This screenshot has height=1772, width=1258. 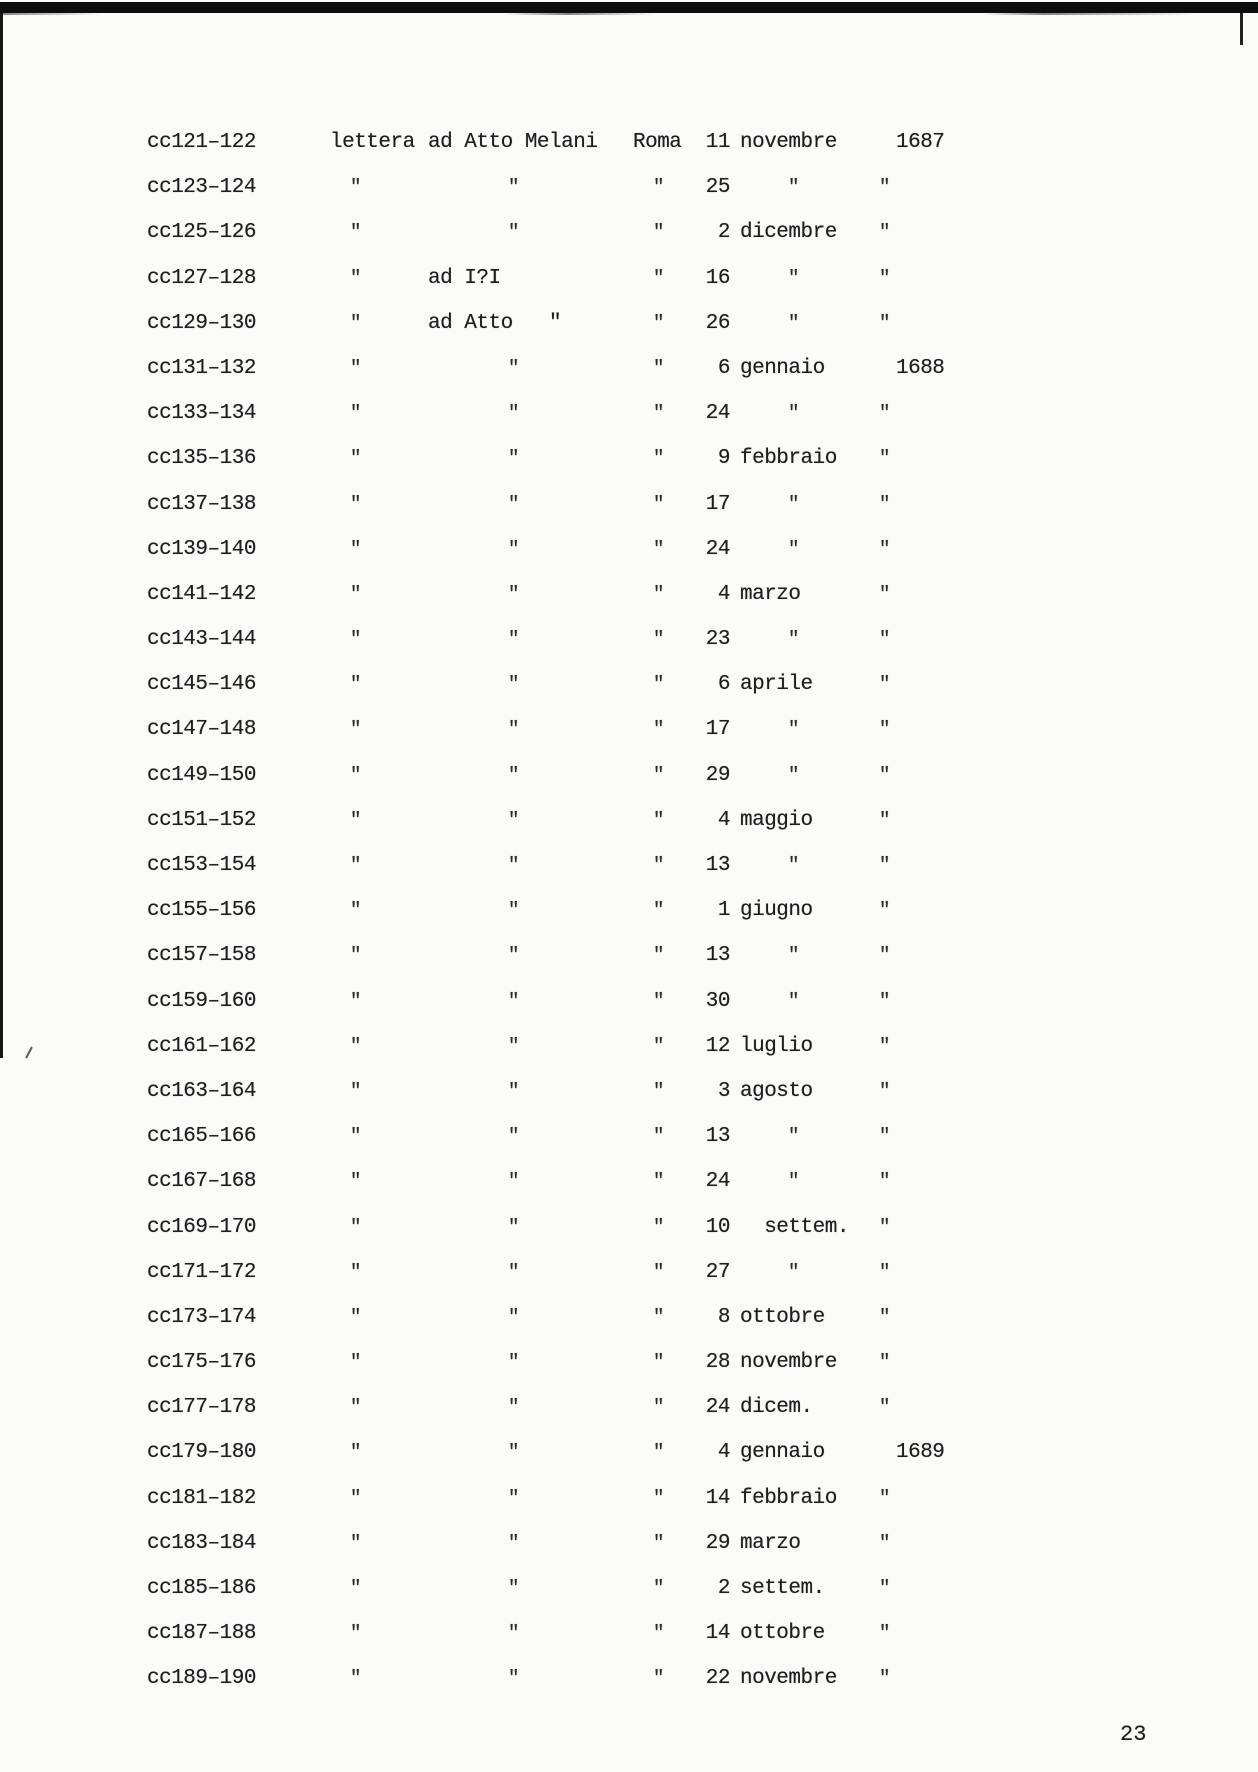 I want to click on table-row: cc127–128 " ad I?I " 16 " ", so click(x=629, y=278).